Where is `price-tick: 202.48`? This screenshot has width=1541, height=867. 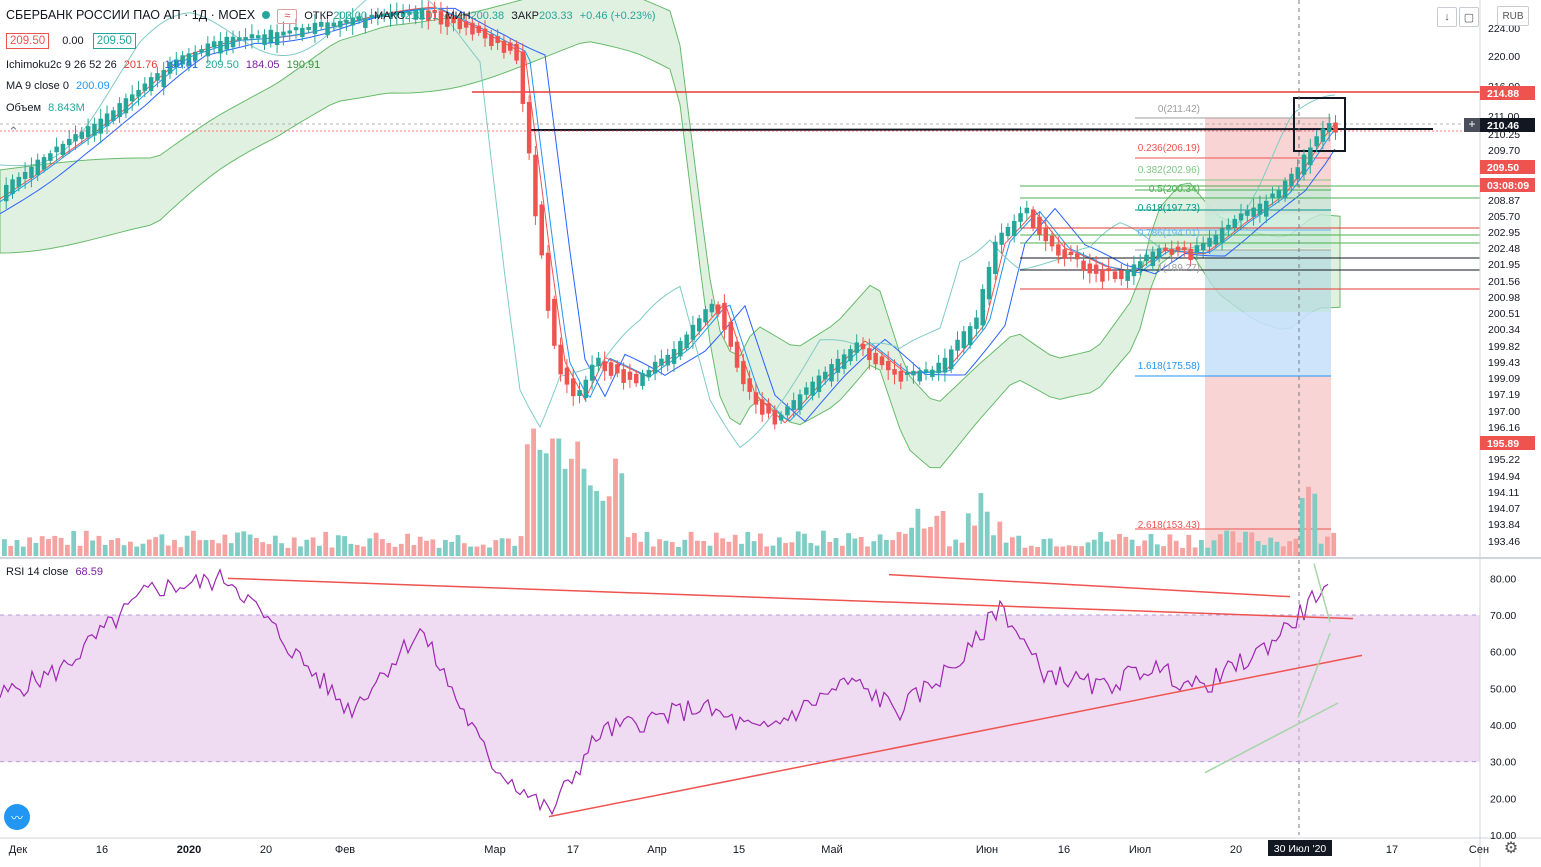 price-tick: 202.48 is located at coordinates (1504, 249).